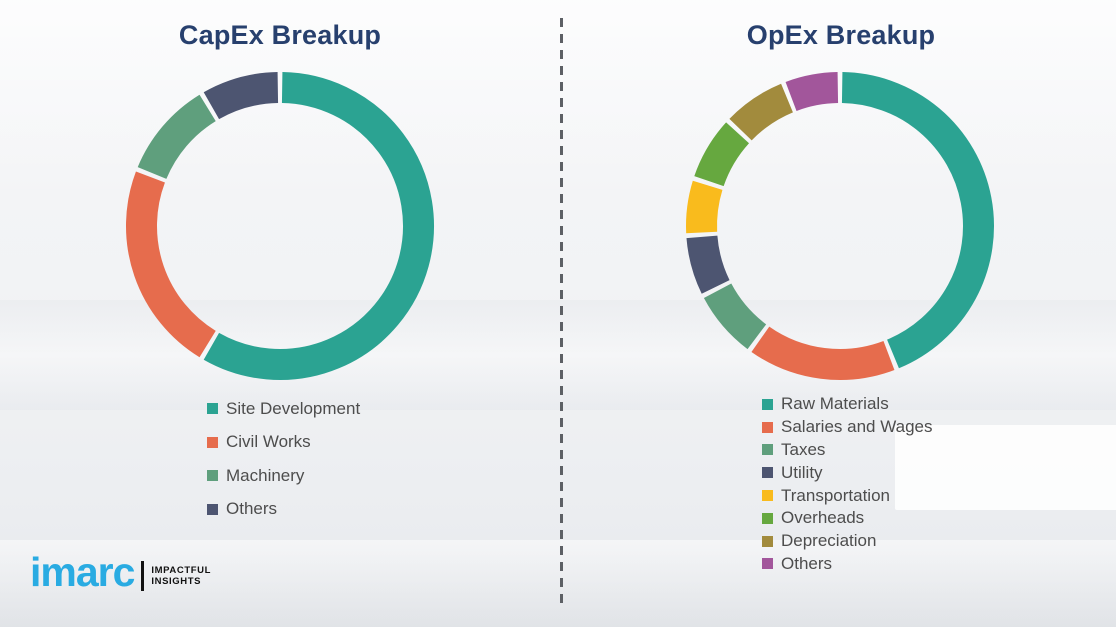 Image resolution: width=1116 pixels, height=627 pixels. What do you see at coordinates (917, 220) in the screenshot?
I see `donut-segment-raw-materials` at bounding box center [917, 220].